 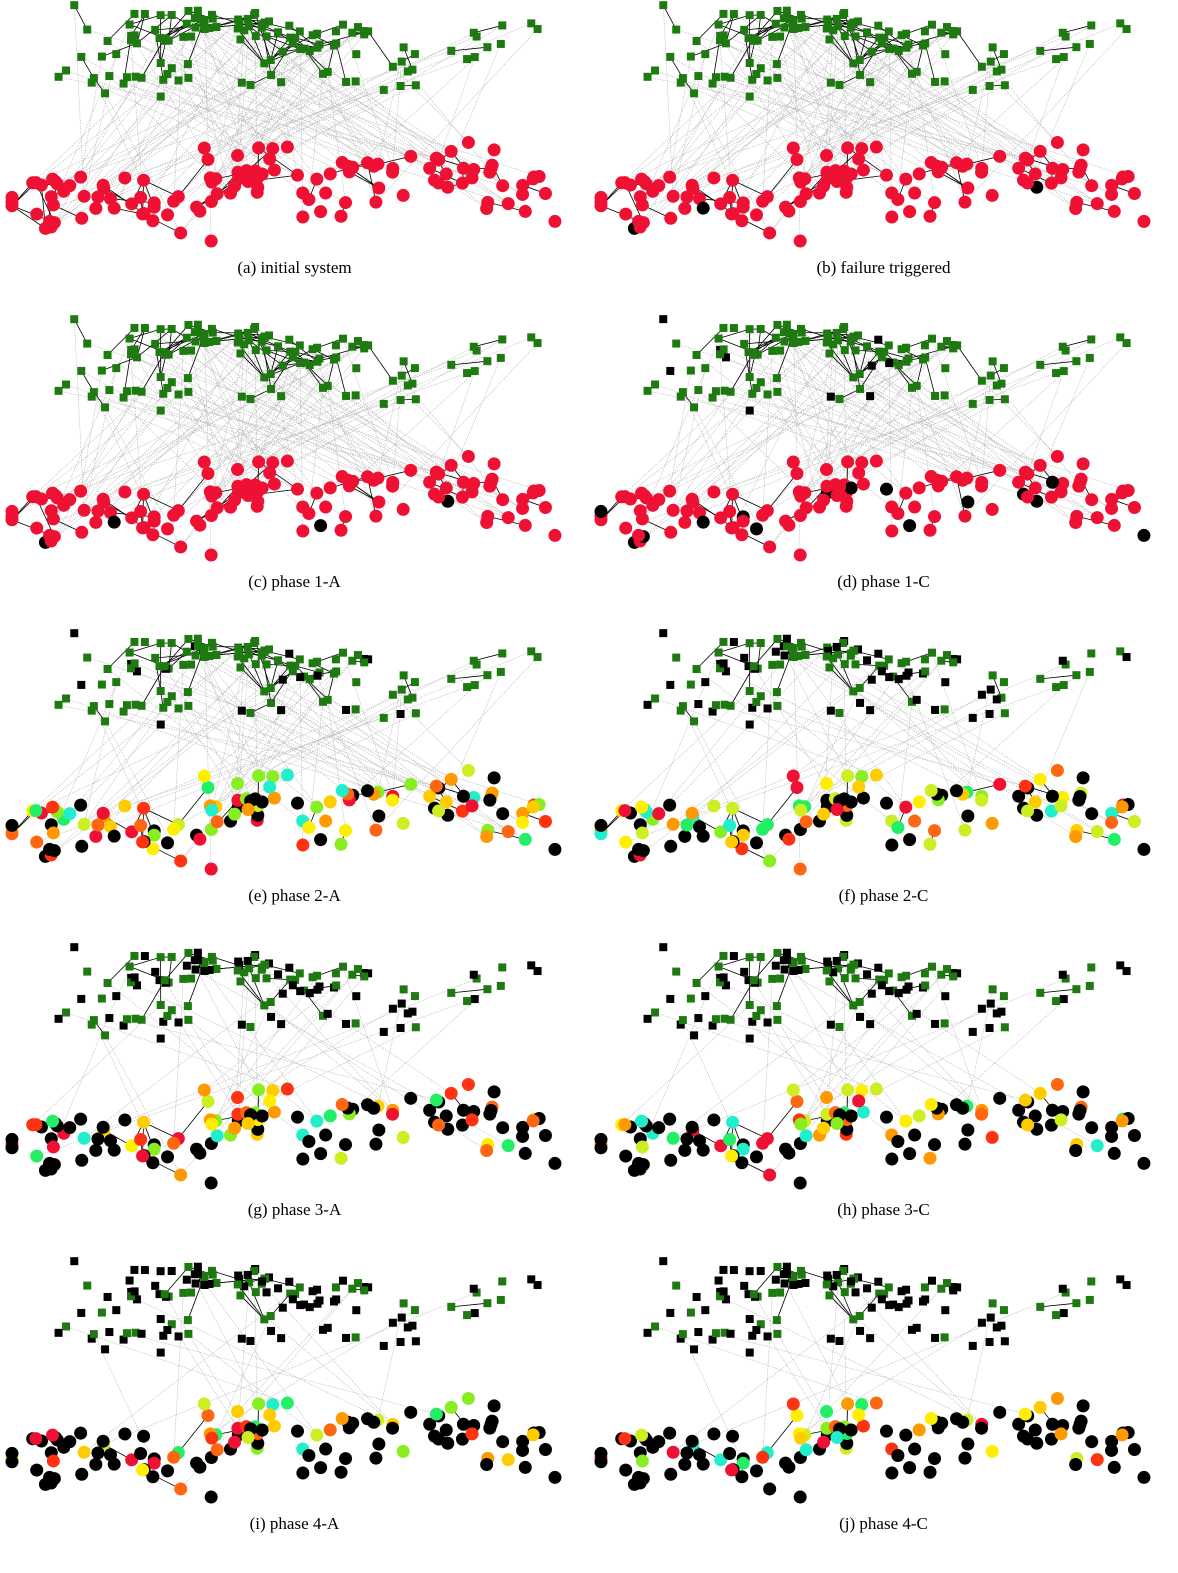 What do you see at coordinates (867, 161) in the screenshot?
I see `power-link` at bounding box center [867, 161].